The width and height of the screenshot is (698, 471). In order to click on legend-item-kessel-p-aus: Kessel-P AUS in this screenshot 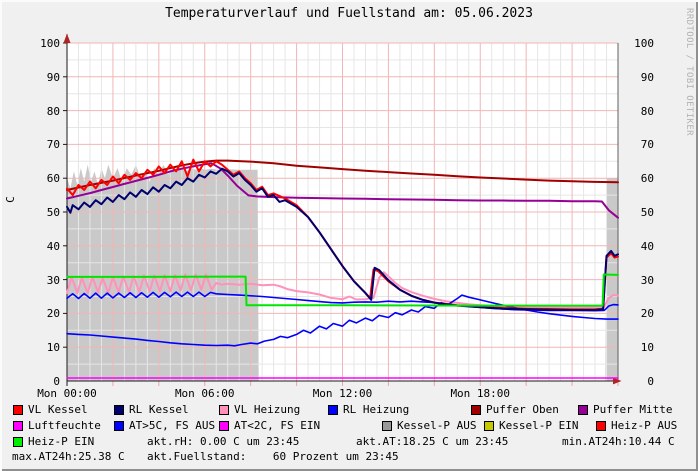, I will do `click(429, 425)`.